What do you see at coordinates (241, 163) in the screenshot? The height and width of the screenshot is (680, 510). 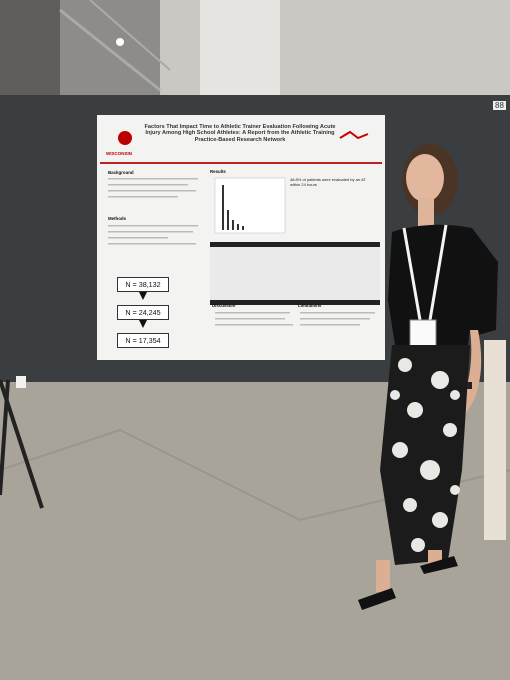 I see `poster-rule` at bounding box center [241, 163].